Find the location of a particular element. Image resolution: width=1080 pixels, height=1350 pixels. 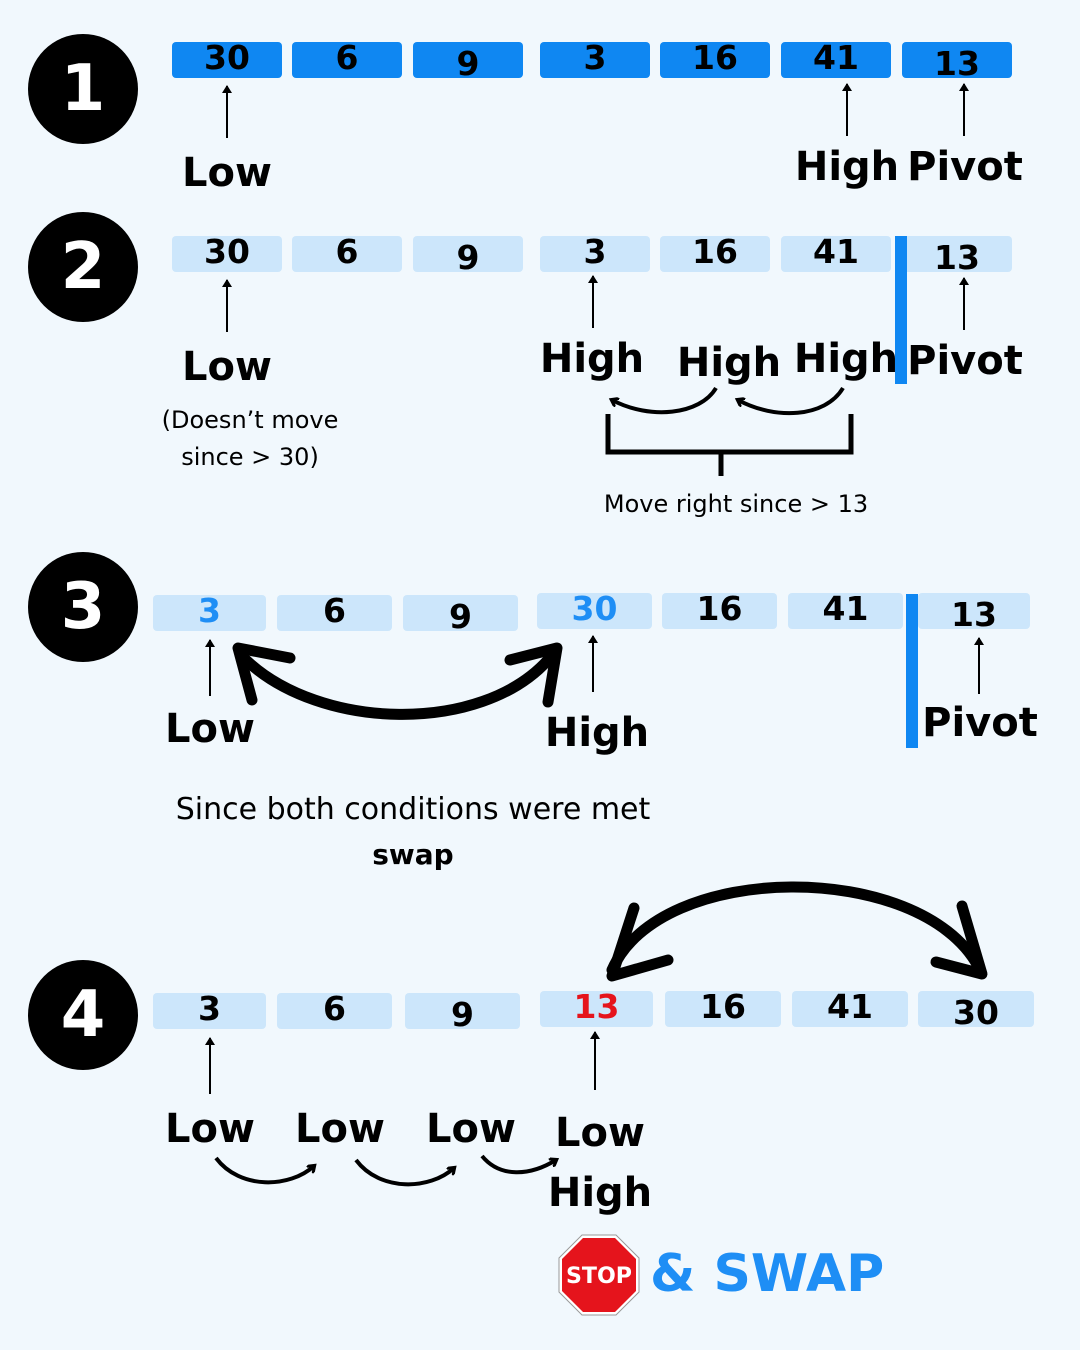

step-number-3: 3 is located at coordinates (83, 607).